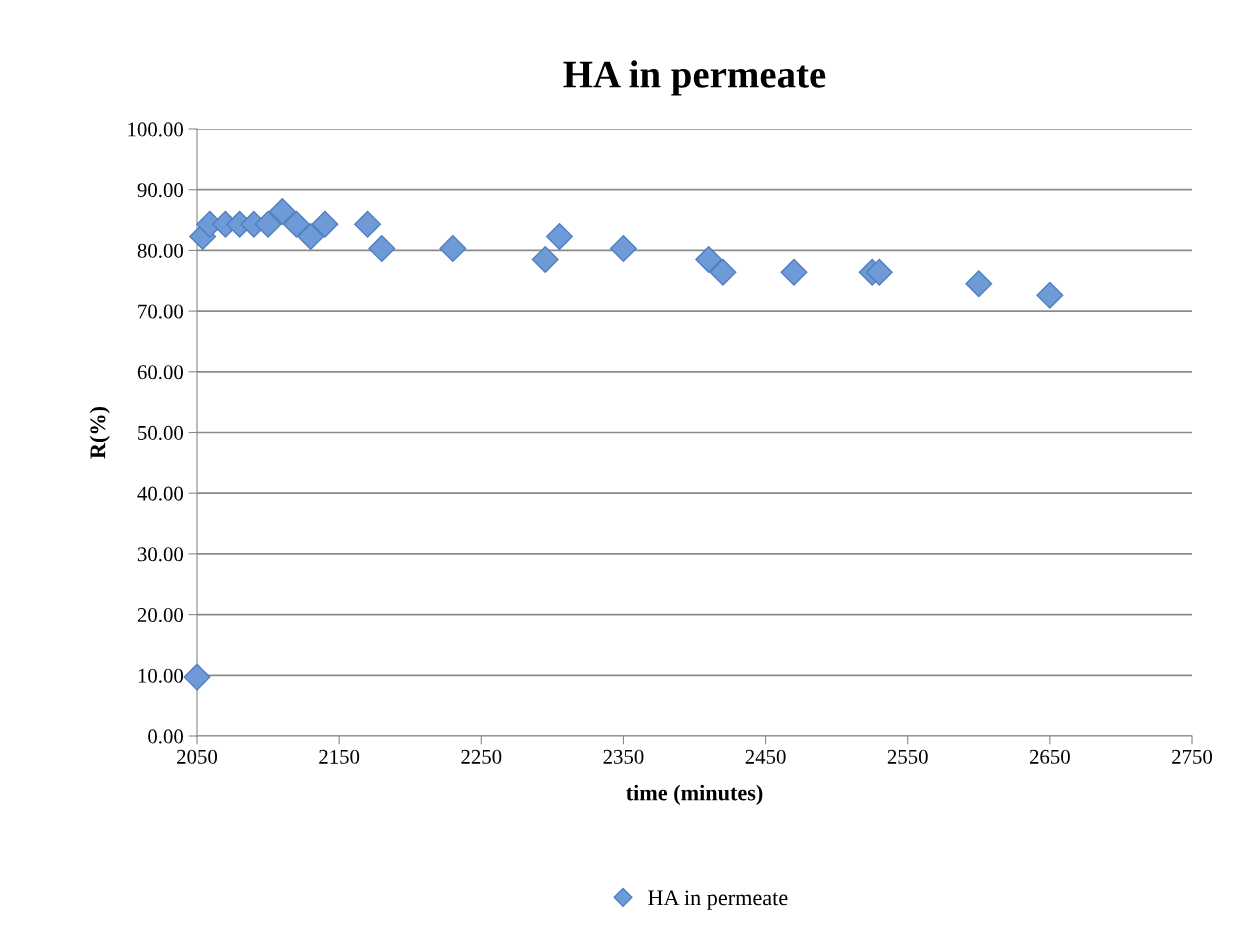 This screenshot has width=1253, height=938. Describe the element at coordinates (765, 756) in the screenshot. I see `x-tick-label: 2450` at that location.